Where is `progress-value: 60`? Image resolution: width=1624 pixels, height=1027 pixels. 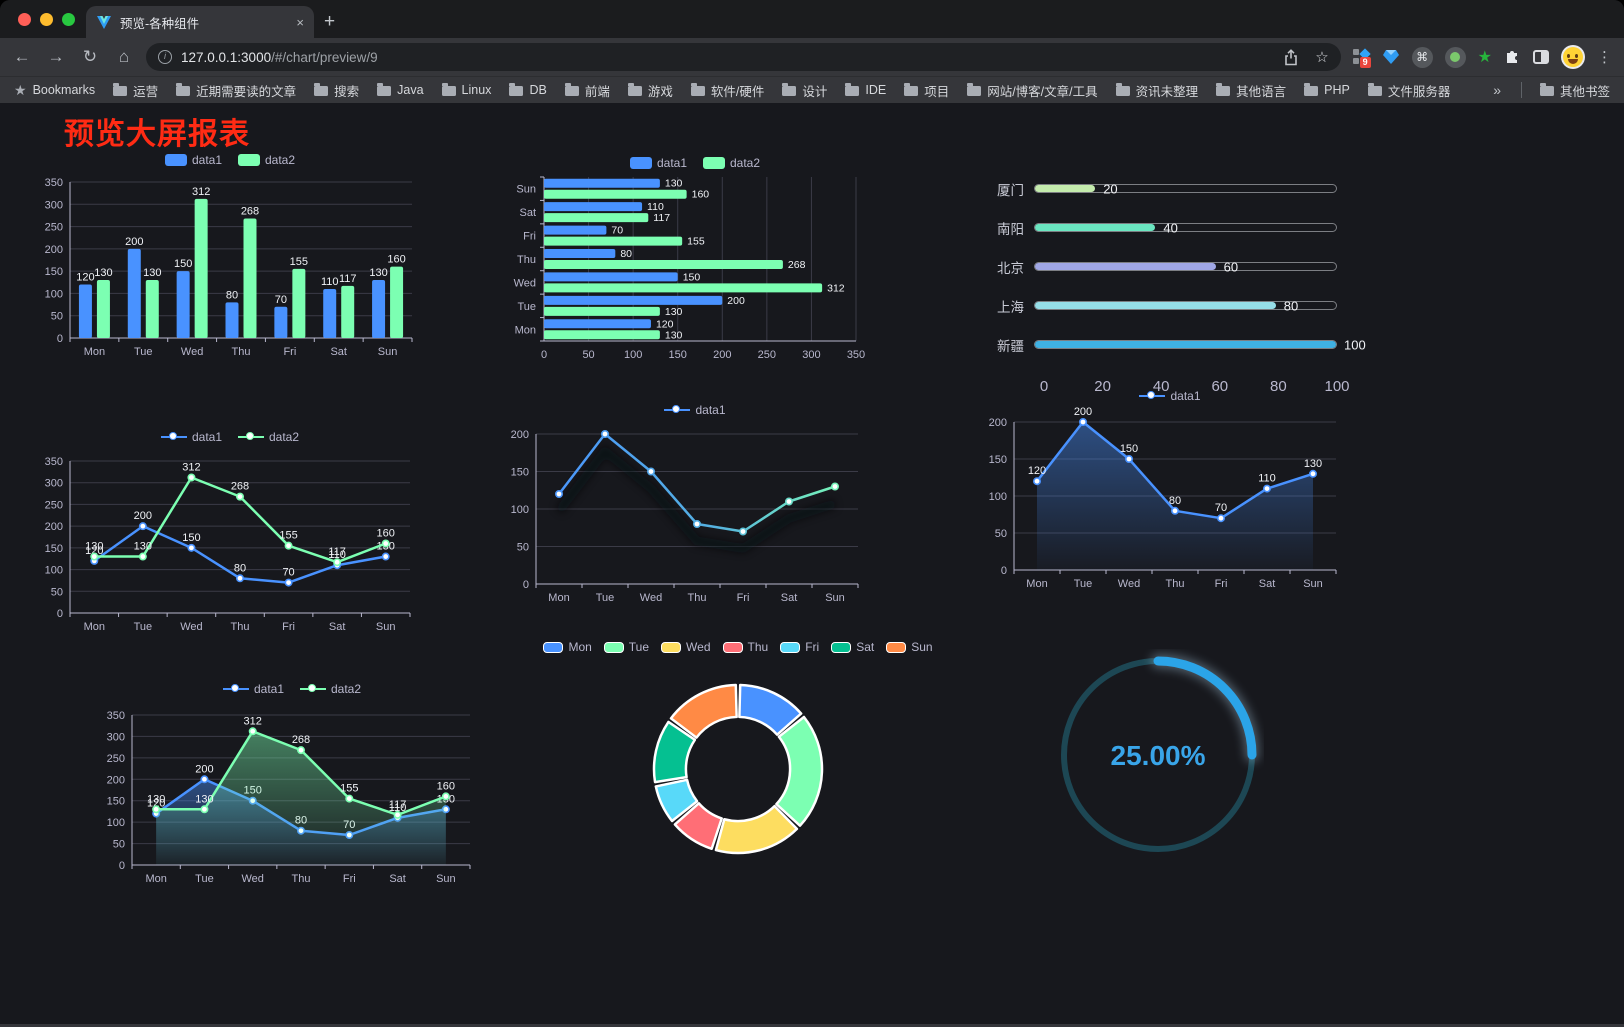
progress-value: 60 is located at coordinates (1231, 266).